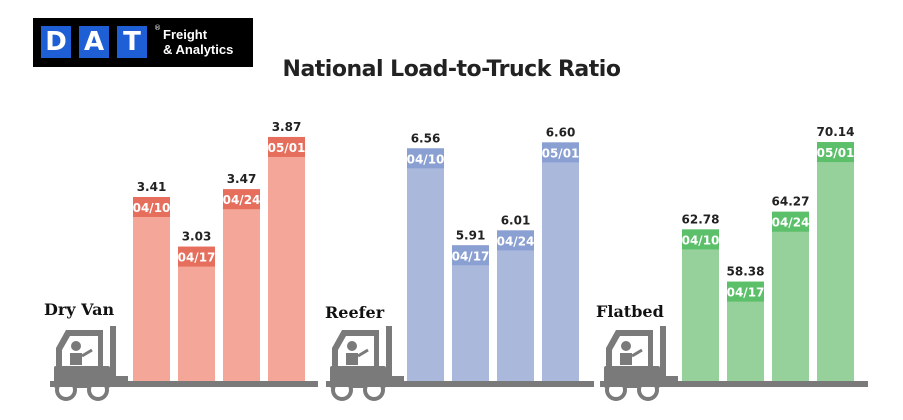 The image size is (903, 420). I want to click on logo-tagline: Freight & Analytics, so click(198, 42).